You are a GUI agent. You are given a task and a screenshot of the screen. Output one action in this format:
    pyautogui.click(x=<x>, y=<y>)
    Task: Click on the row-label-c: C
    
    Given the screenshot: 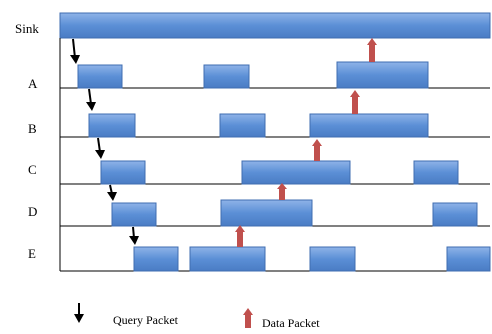 What is the action you would take?
    pyautogui.click(x=32, y=169)
    